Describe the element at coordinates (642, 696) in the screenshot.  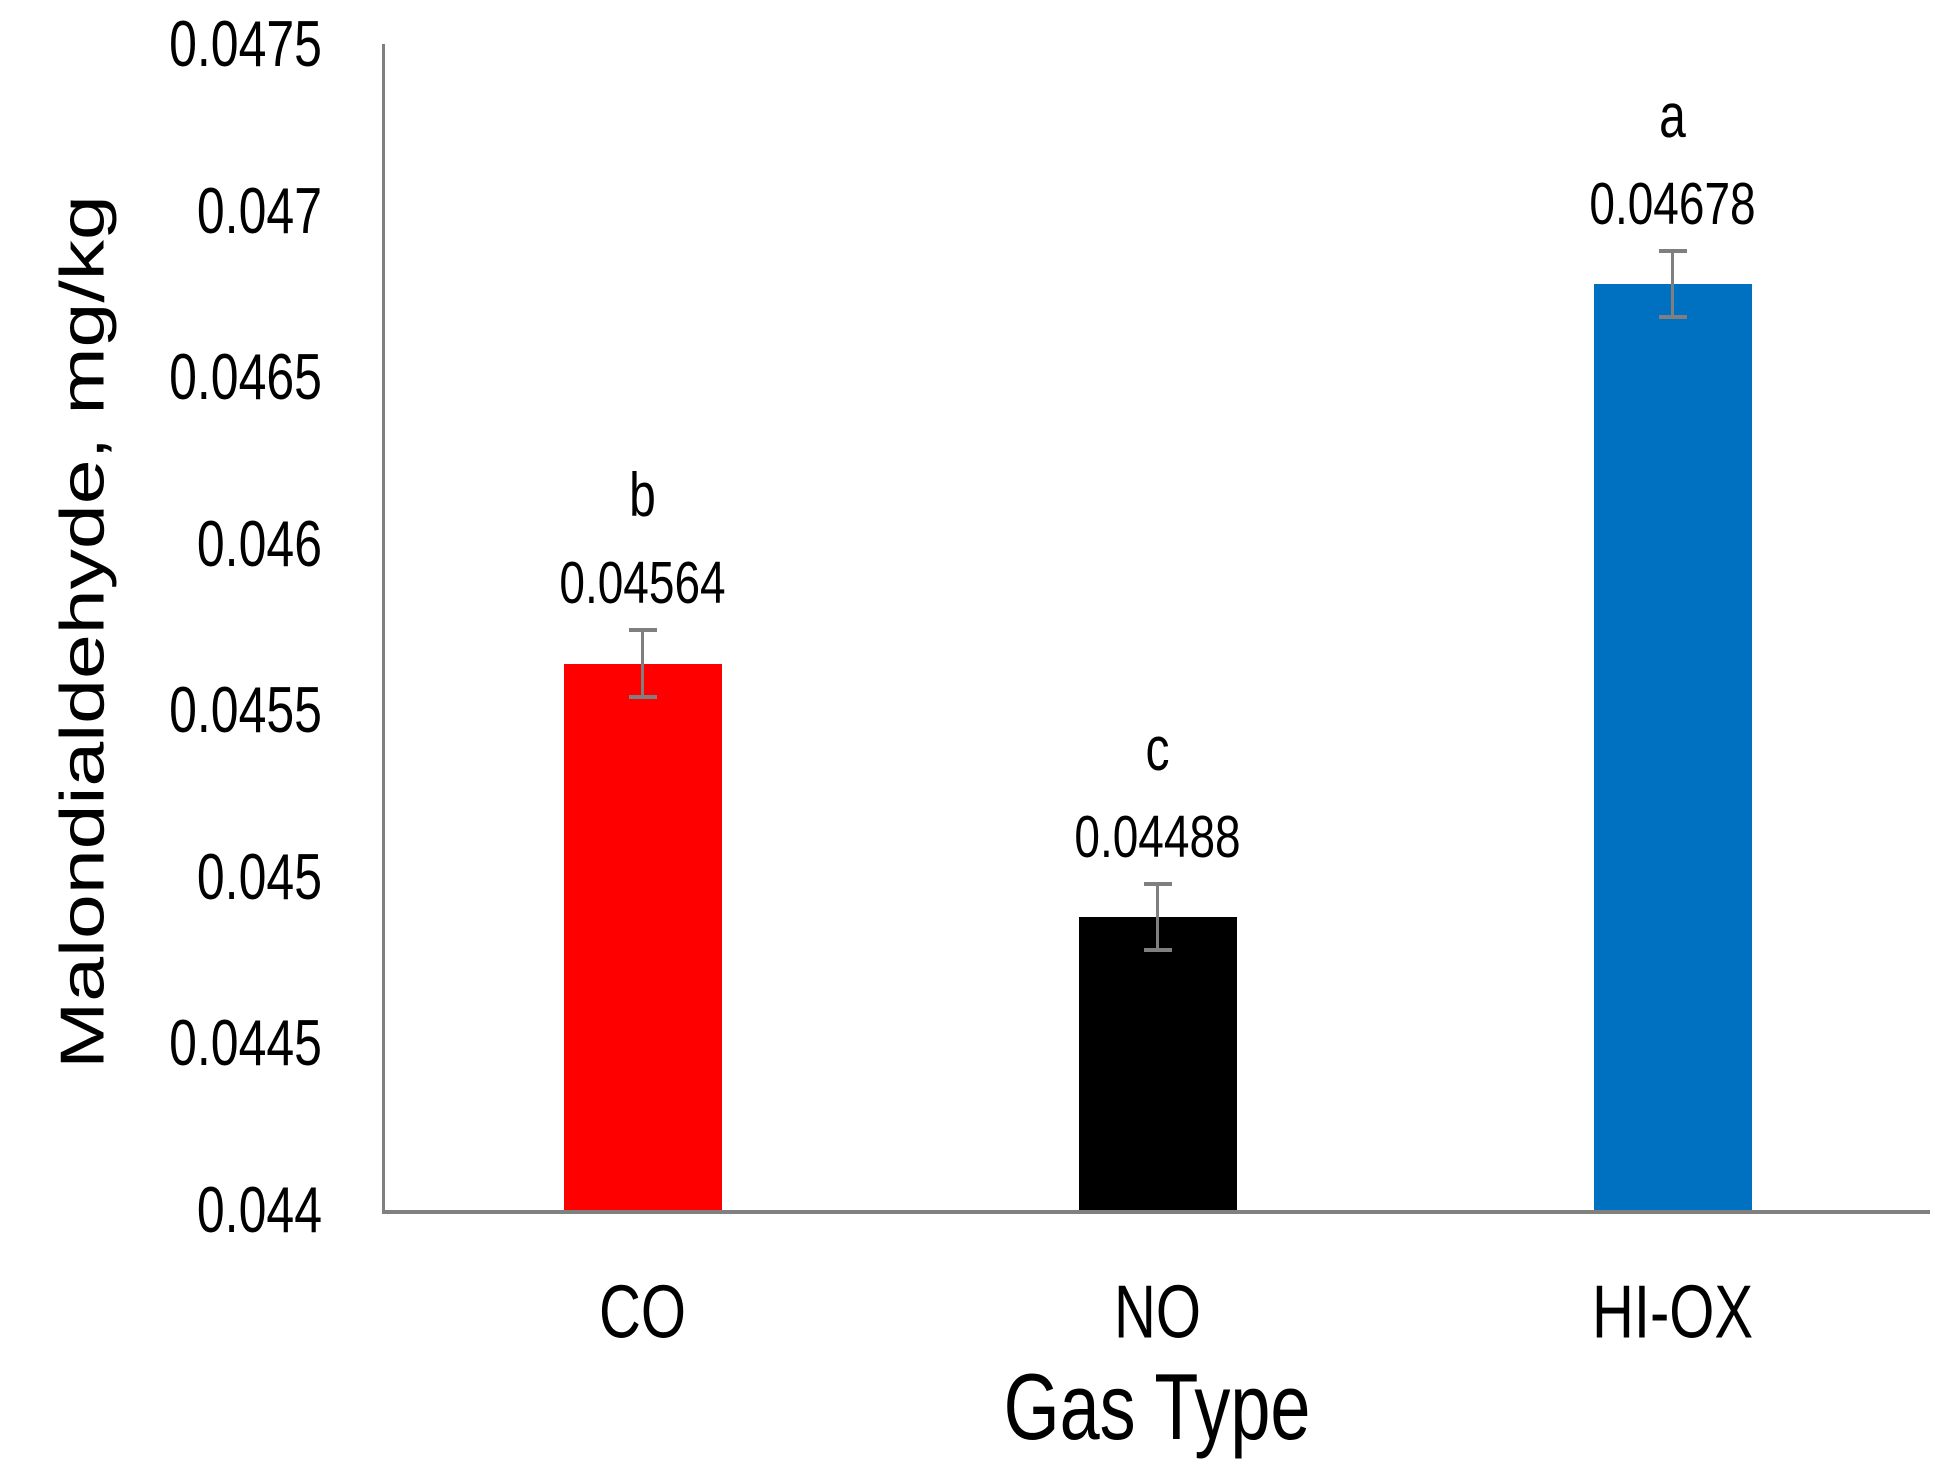
I see `error-bar-cap-bottom-co` at that location.